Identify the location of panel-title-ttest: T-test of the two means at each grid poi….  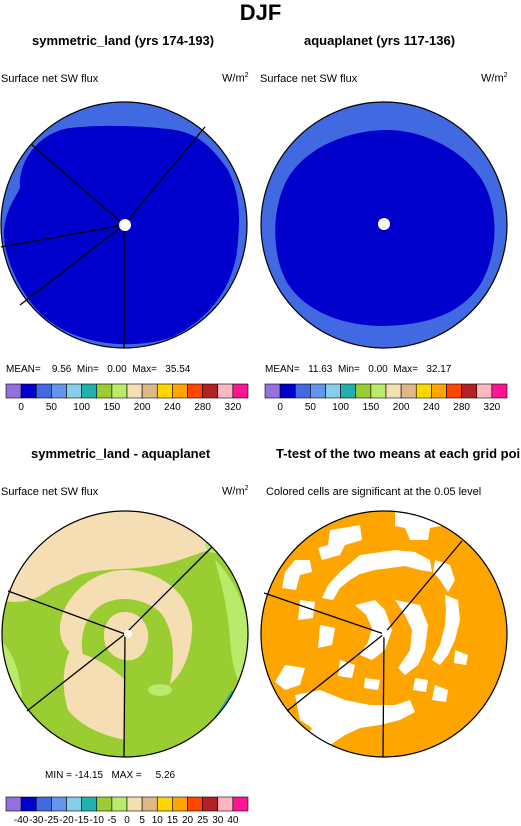
(398, 453).